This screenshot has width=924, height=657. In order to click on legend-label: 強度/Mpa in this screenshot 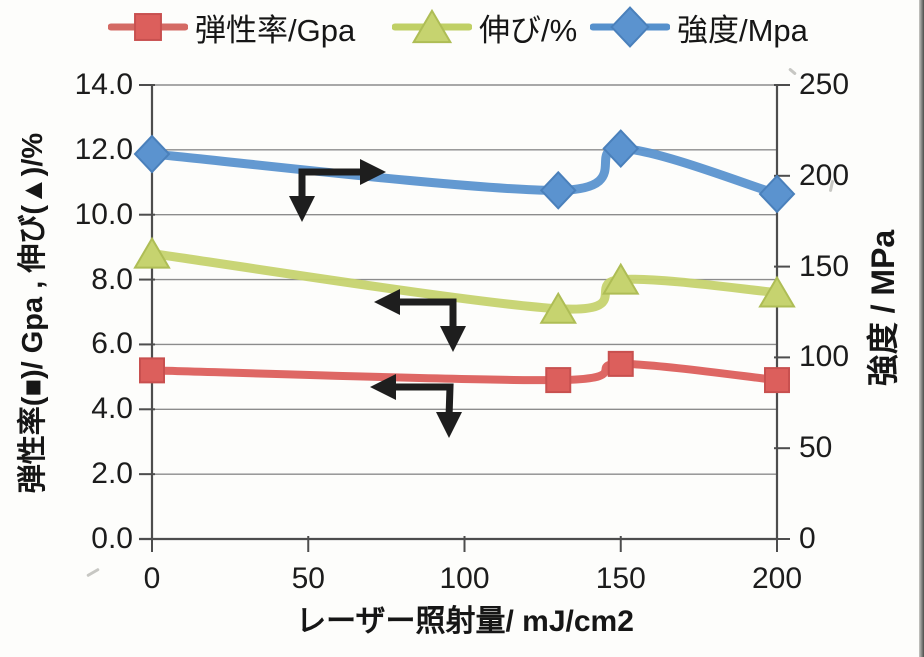, I will do `click(742, 30)`.